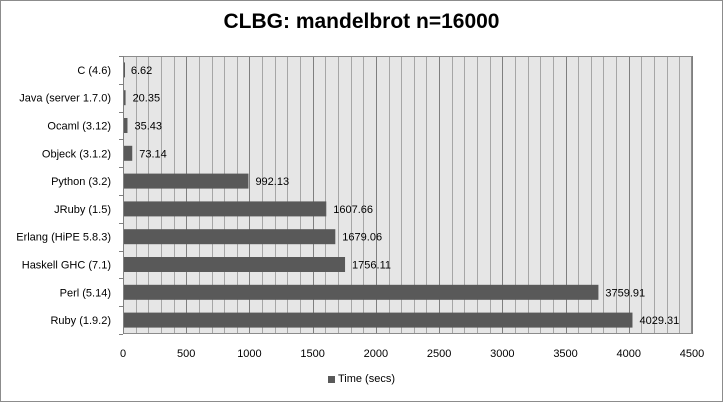  I want to click on legend: Time (secs), so click(361, 379).